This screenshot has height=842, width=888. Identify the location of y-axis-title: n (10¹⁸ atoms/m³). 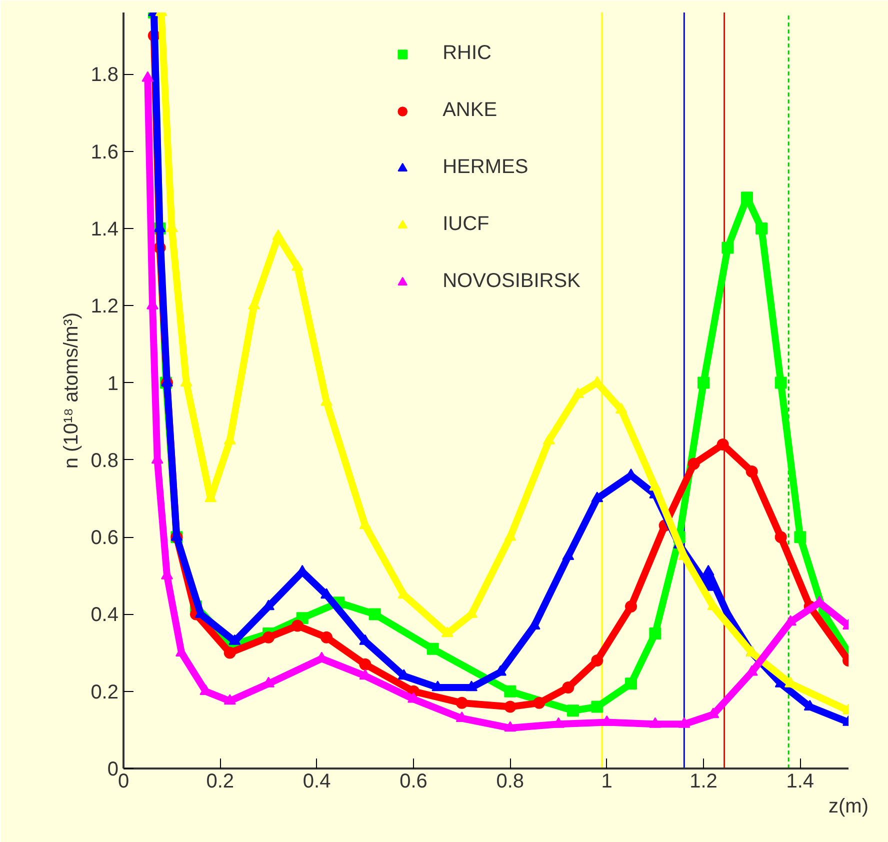
(71, 390).